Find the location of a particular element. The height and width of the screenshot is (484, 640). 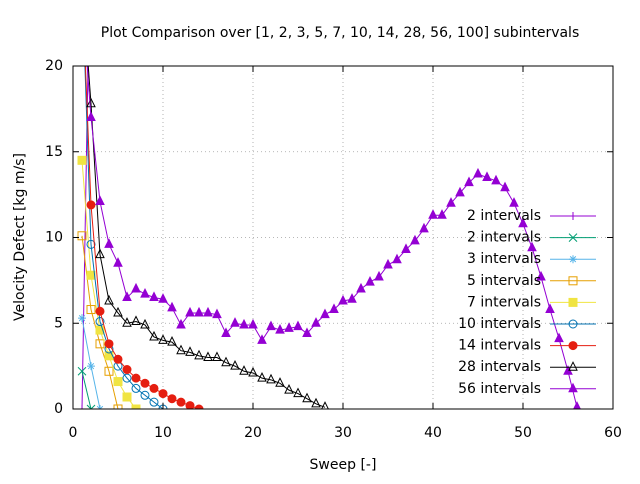

legend-label: 14 intervals is located at coordinates (499, 346).